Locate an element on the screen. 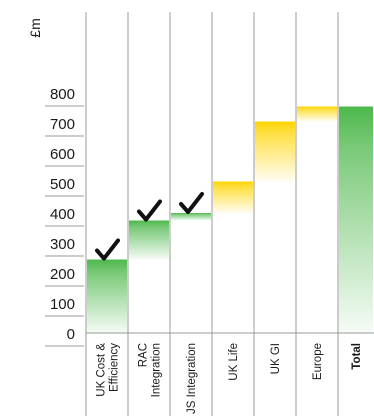  x-category-label-line: RAC is located at coordinates (144, 355).